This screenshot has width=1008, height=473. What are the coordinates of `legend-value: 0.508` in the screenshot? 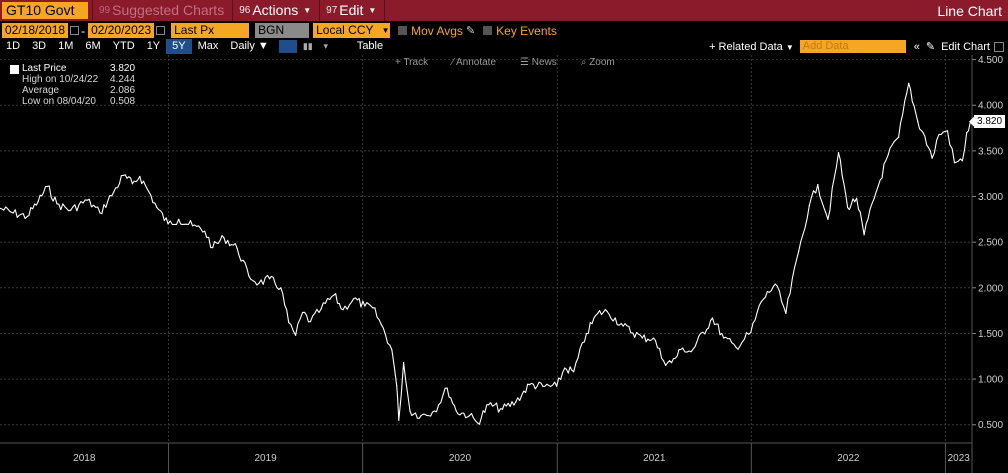 It's located at (123, 101).